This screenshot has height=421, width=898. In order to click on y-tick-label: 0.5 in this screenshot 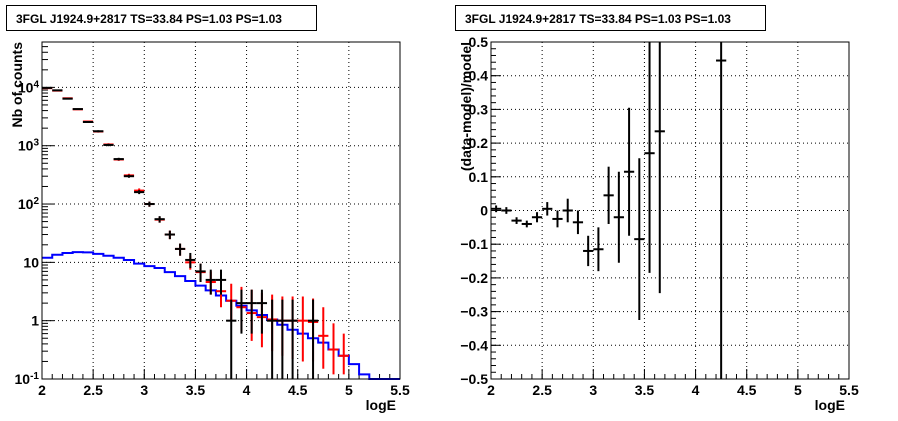, I will do `click(479, 42)`.